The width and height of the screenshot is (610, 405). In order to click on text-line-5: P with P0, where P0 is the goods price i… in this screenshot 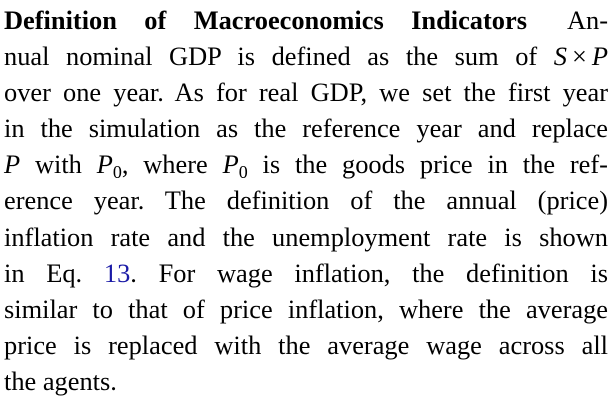, I will do `click(306, 164)`.